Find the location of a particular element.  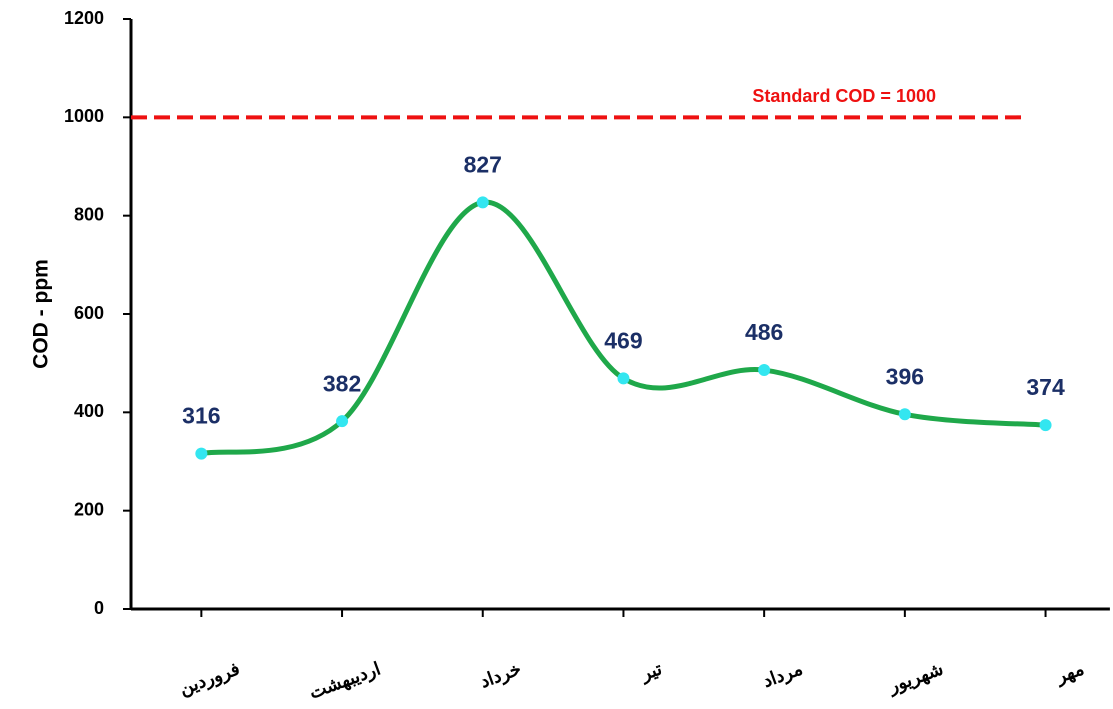

x-tick-label: اردیبهشت is located at coordinates (344, 680).